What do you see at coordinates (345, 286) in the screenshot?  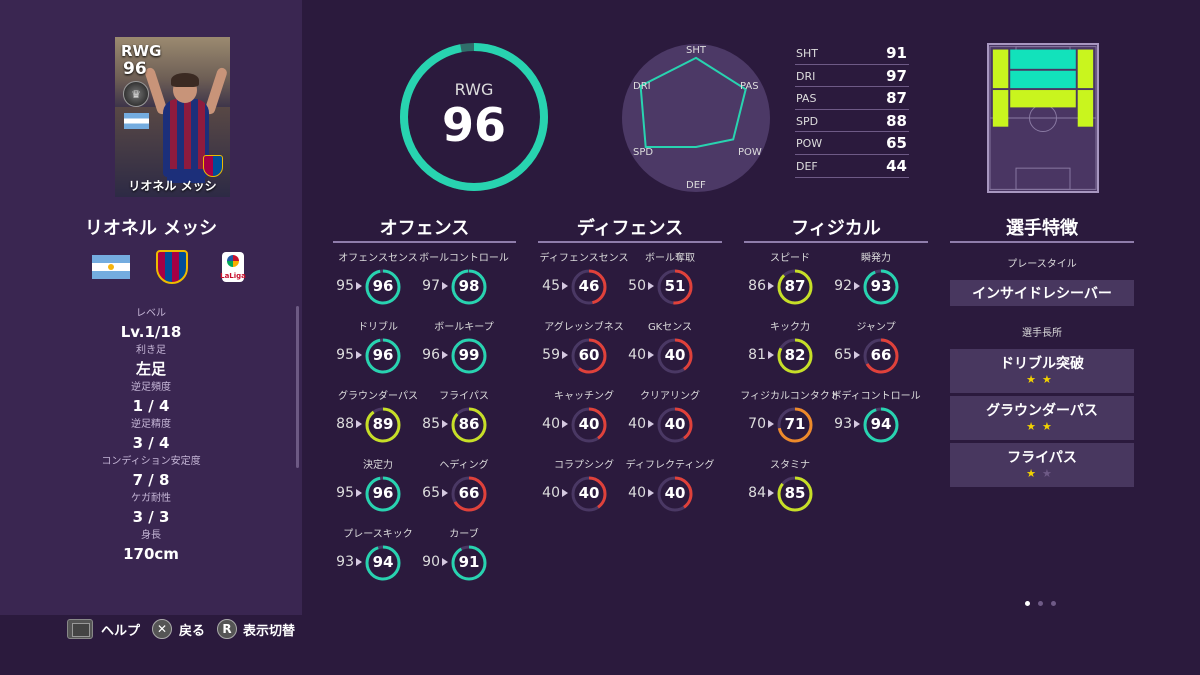 I see `attribute-base-value: 95` at bounding box center [345, 286].